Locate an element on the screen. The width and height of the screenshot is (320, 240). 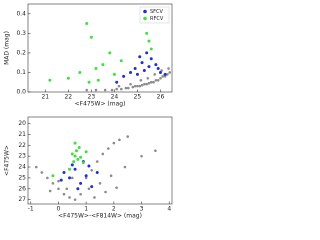
y-tick-label: 0.0 is located at coordinates (21, 92).